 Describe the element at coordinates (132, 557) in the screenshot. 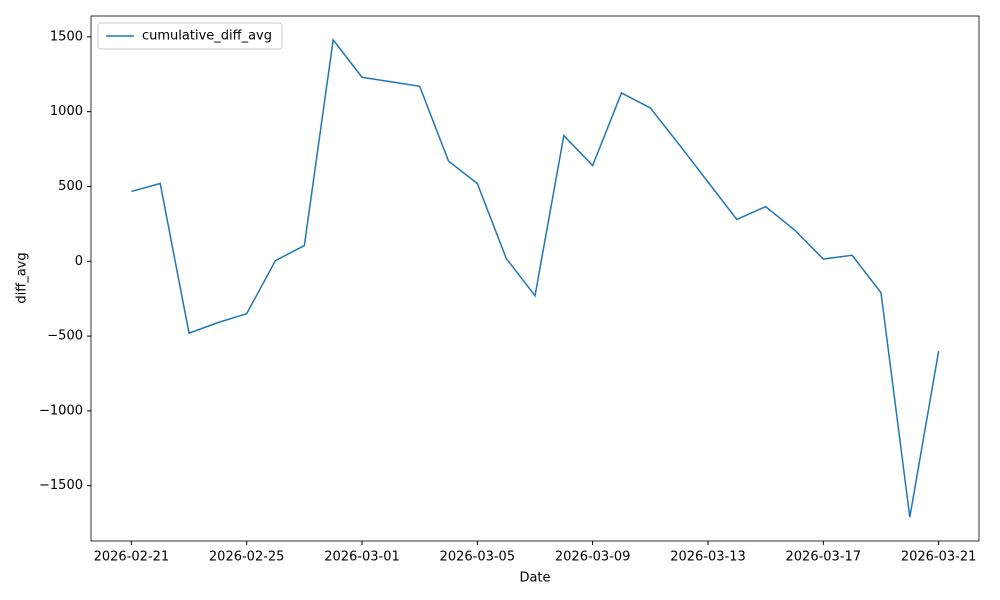

I see `x-tick-label: 2026-02-21` at that location.